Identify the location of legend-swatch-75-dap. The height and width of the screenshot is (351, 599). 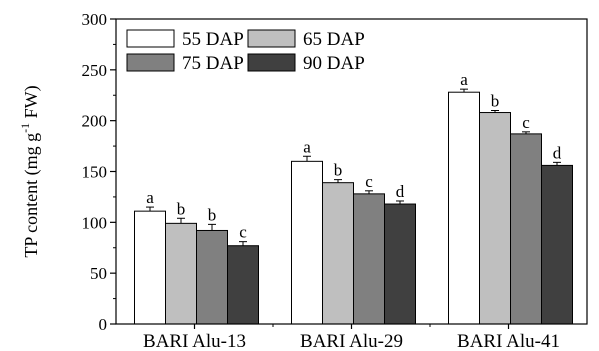
(150, 62).